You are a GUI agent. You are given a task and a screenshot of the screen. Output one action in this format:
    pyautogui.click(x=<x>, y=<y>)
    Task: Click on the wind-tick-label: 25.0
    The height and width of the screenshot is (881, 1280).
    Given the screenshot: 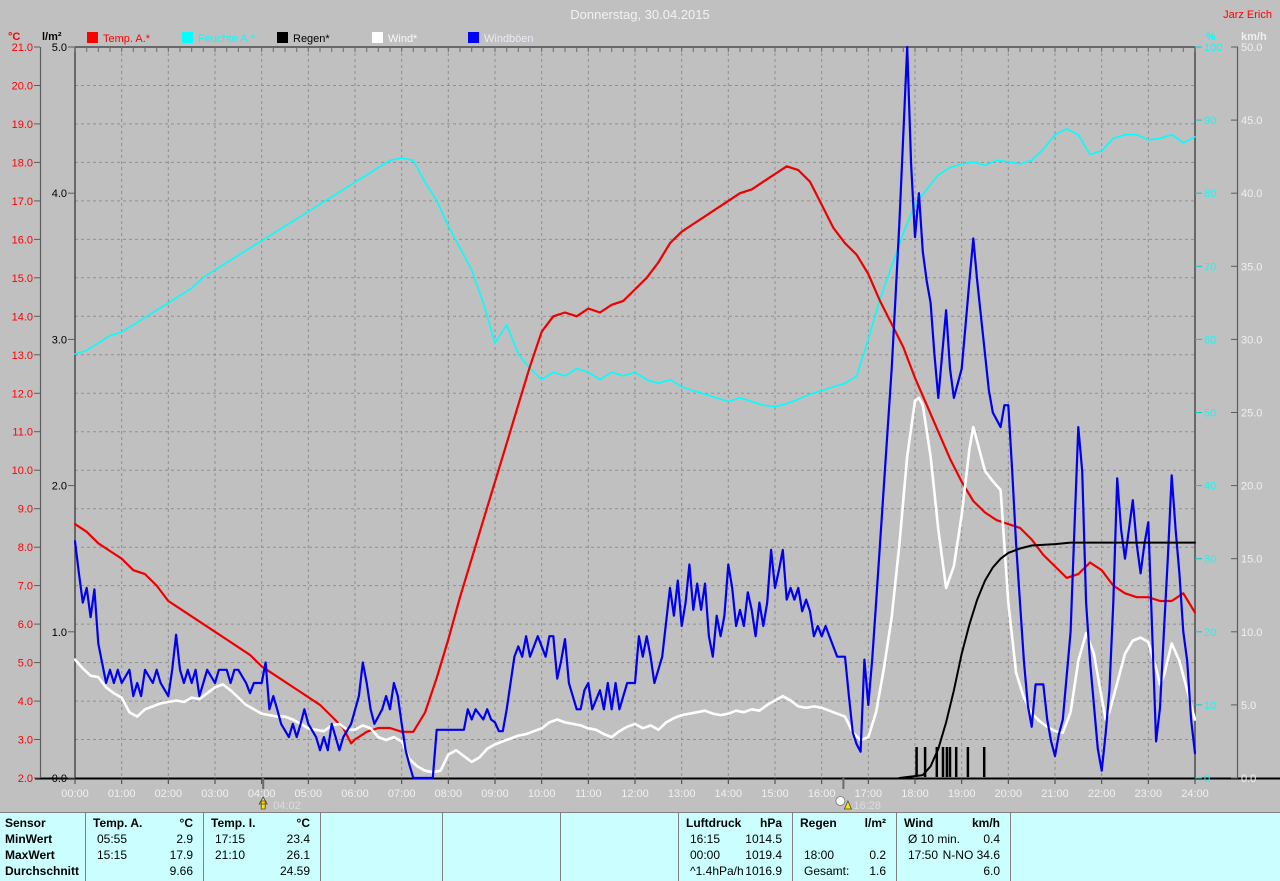 What is the action you would take?
    pyautogui.click(x=1251, y=414)
    